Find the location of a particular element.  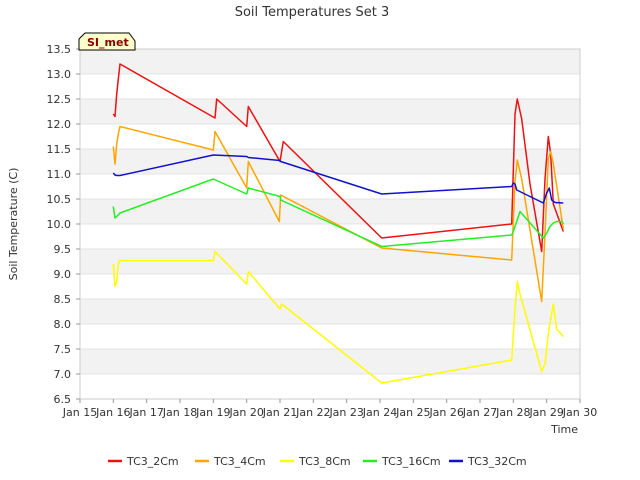

chart-title: Soil Temperatures Set 3 is located at coordinates (312, 12).